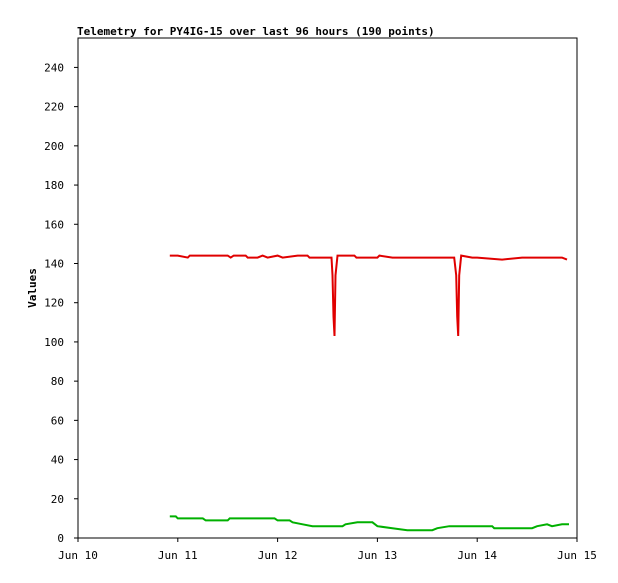  I want to click on y-tick-label: 120, so click(54, 303).